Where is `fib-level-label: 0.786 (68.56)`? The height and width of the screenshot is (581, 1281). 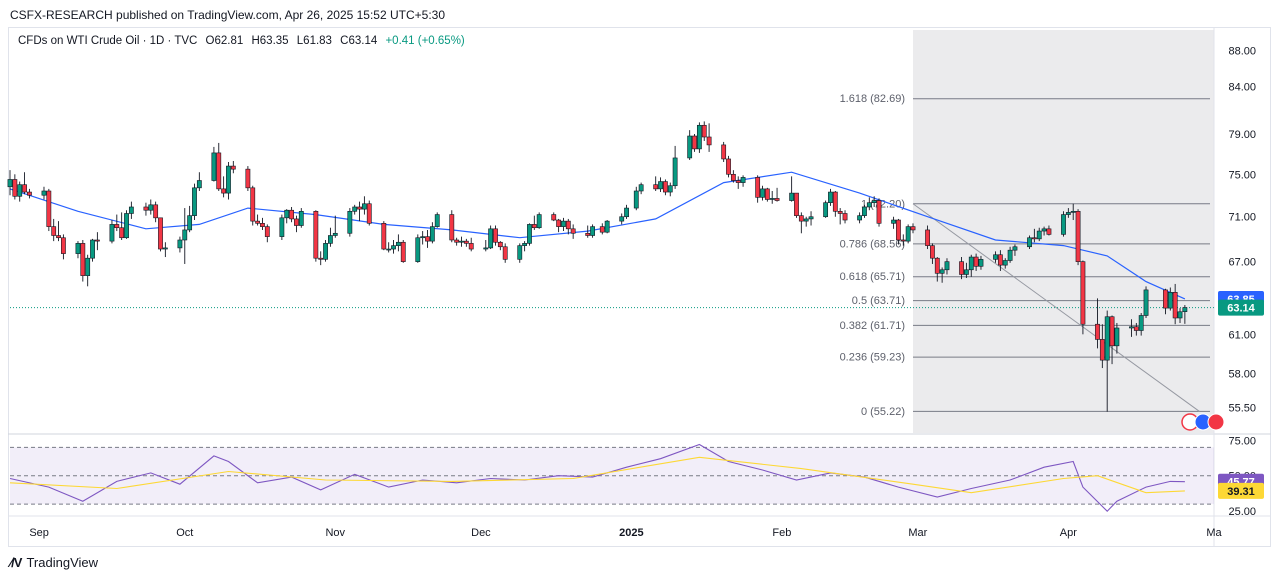 fib-level-label: 0.786 (68.56) is located at coordinates (872, 244).